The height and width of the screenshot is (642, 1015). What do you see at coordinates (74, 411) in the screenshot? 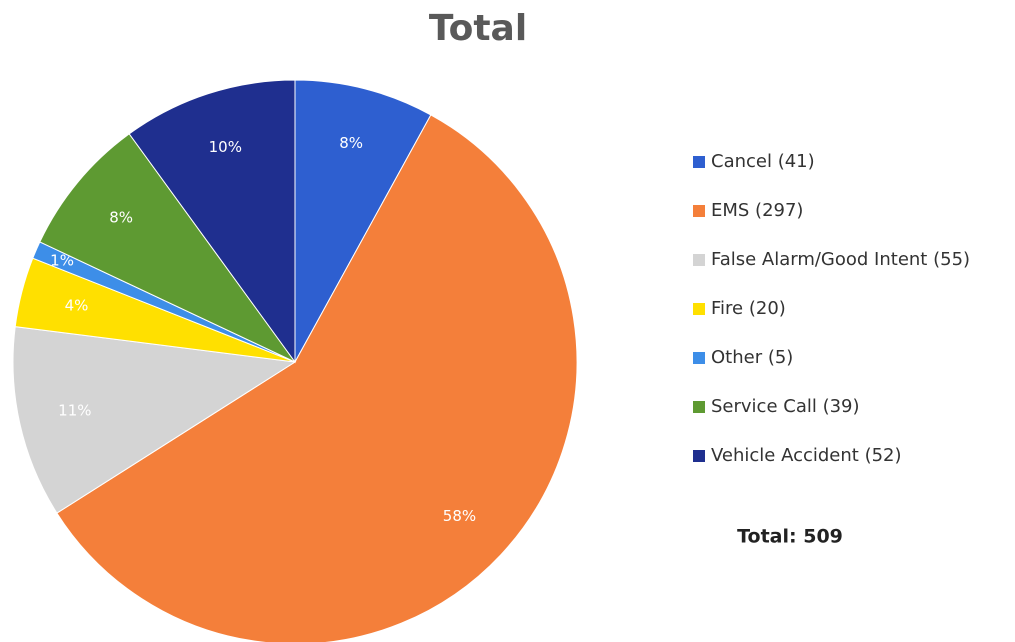
I see `slice-label: 11%` at bounding box center [74, 411].